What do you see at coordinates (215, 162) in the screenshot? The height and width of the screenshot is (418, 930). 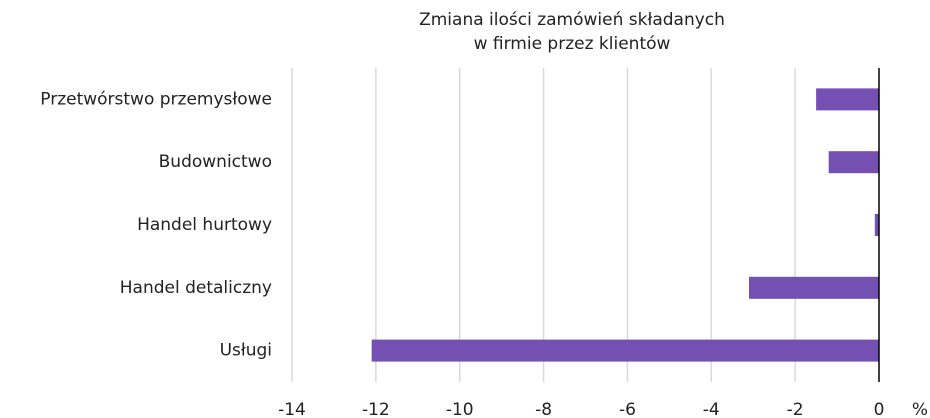 I see `y-tick-label: Budownictwo` at bounding box center [215, 162].